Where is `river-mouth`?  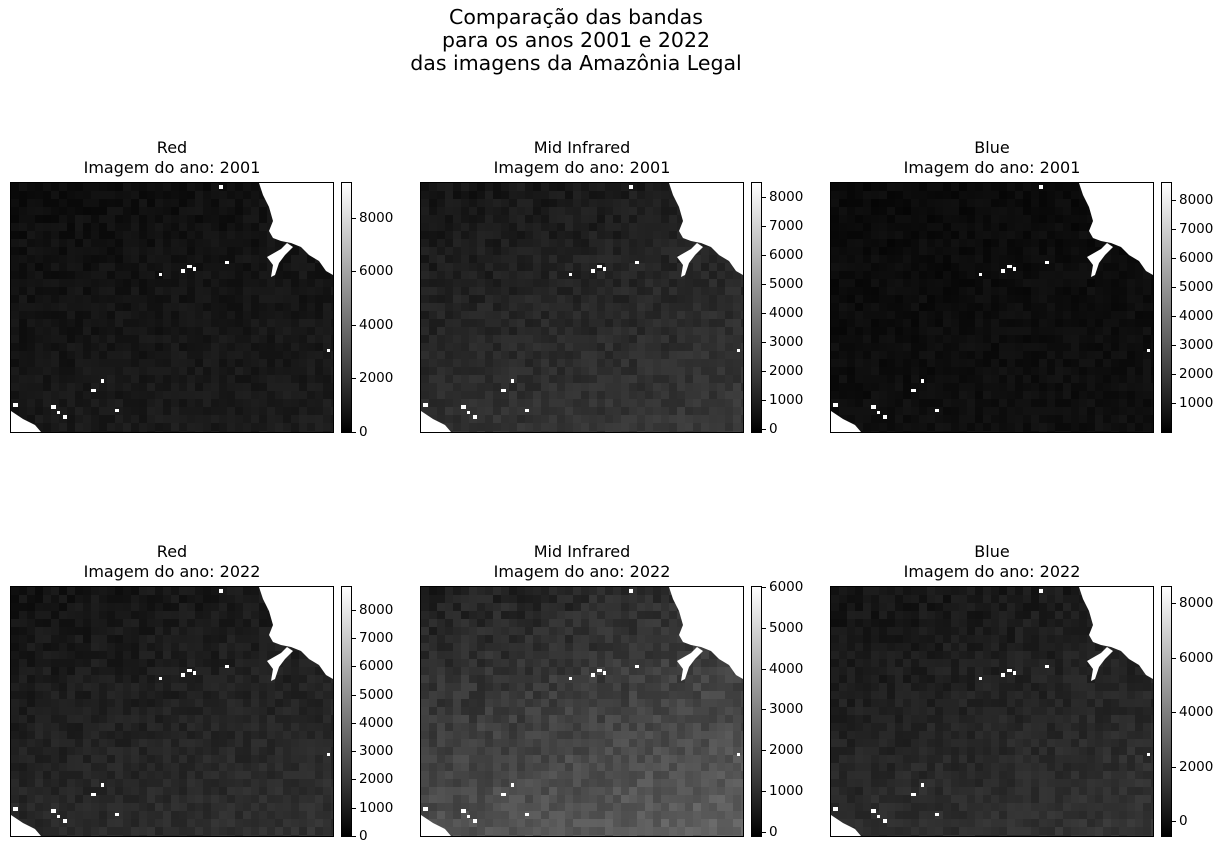
river-mouth is located at coordinates (690, 260).